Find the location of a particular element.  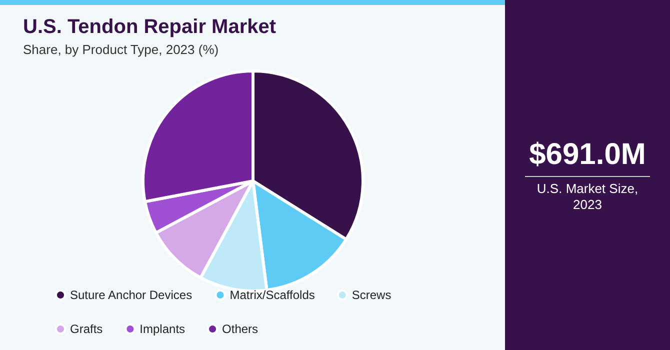

legend-label: Others is located at coordinates (240, 329).